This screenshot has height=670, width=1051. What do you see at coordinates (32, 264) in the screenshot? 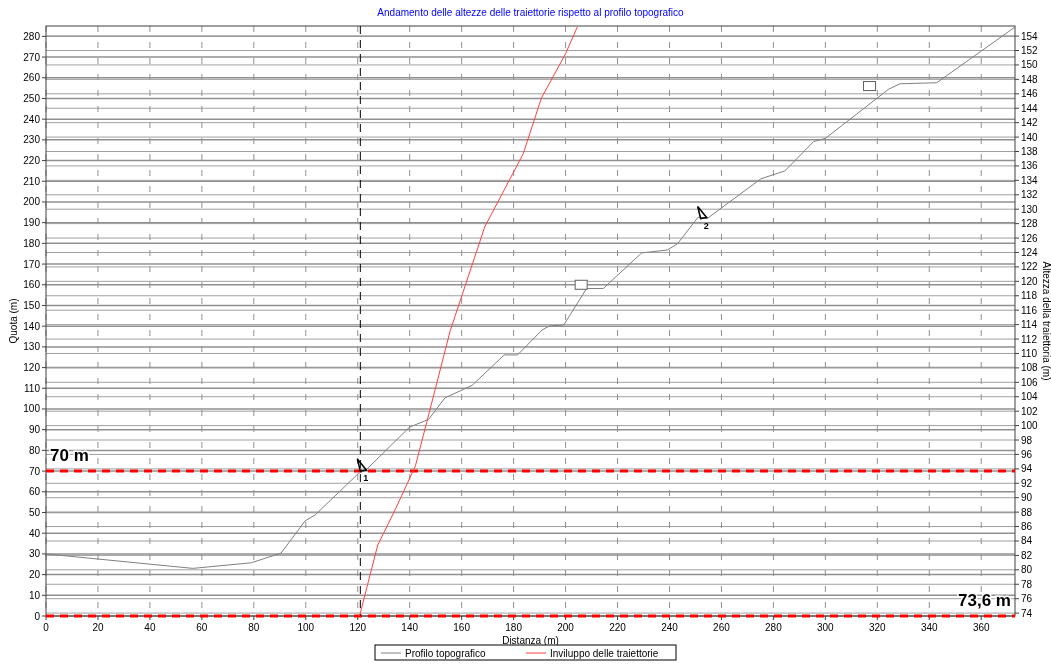
I see `y-tick-label: 170` at bounding box center [32, 264].